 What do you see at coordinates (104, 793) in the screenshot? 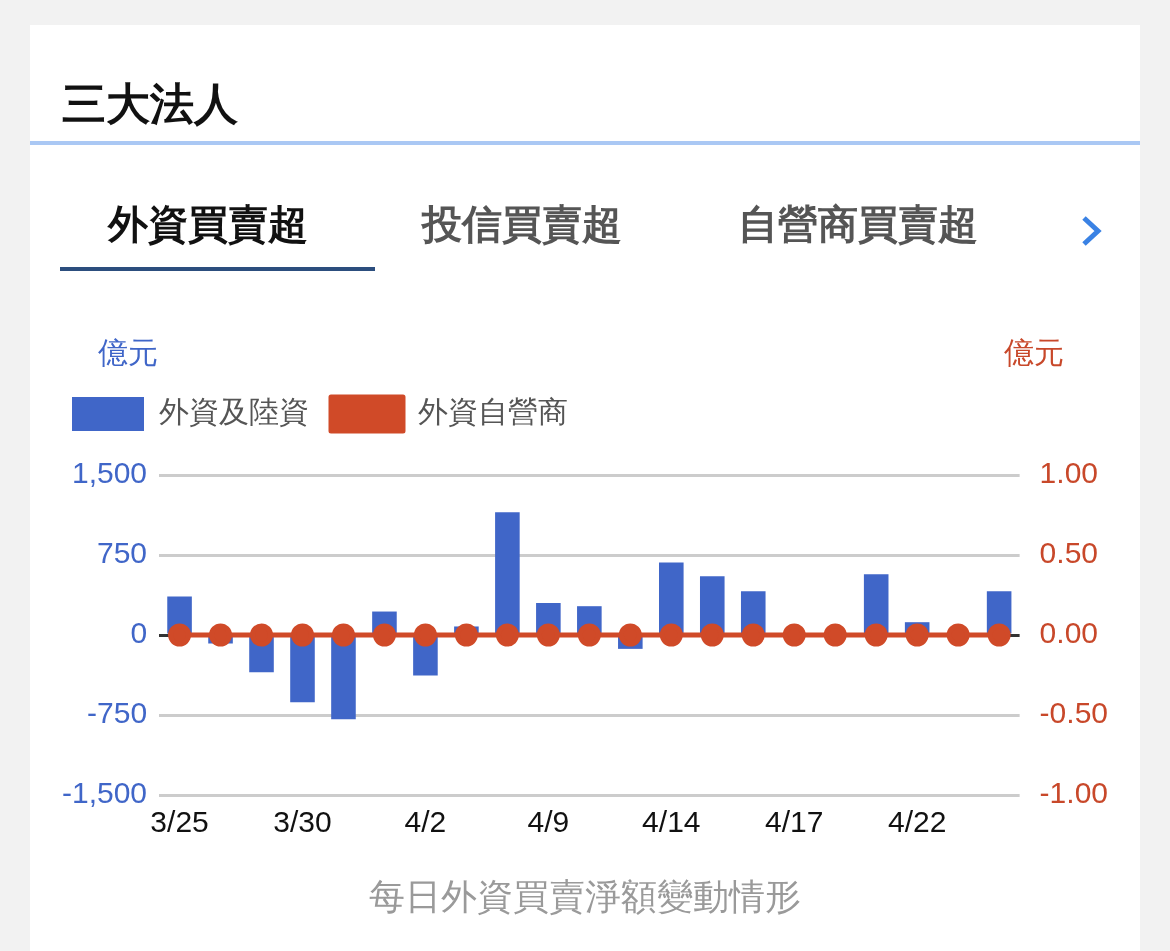
I see `y-tick-label: -1,500` at bounding box center [104, 793].